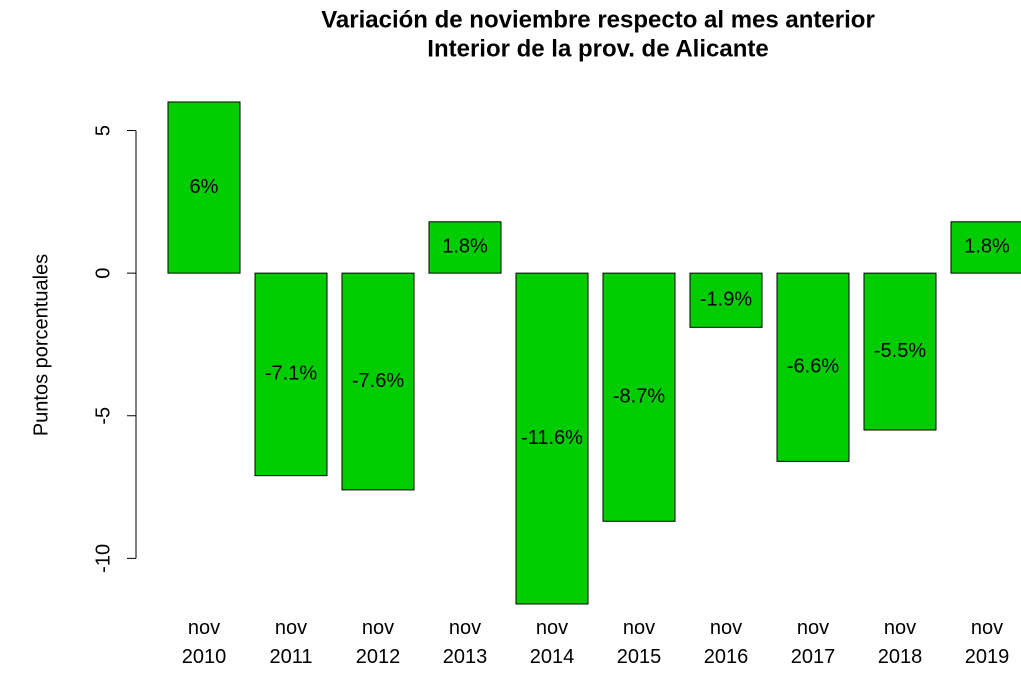  Describe the element at coordinates (103, 558) in the screenshot. I see `y-tick-label: -10` at that location.